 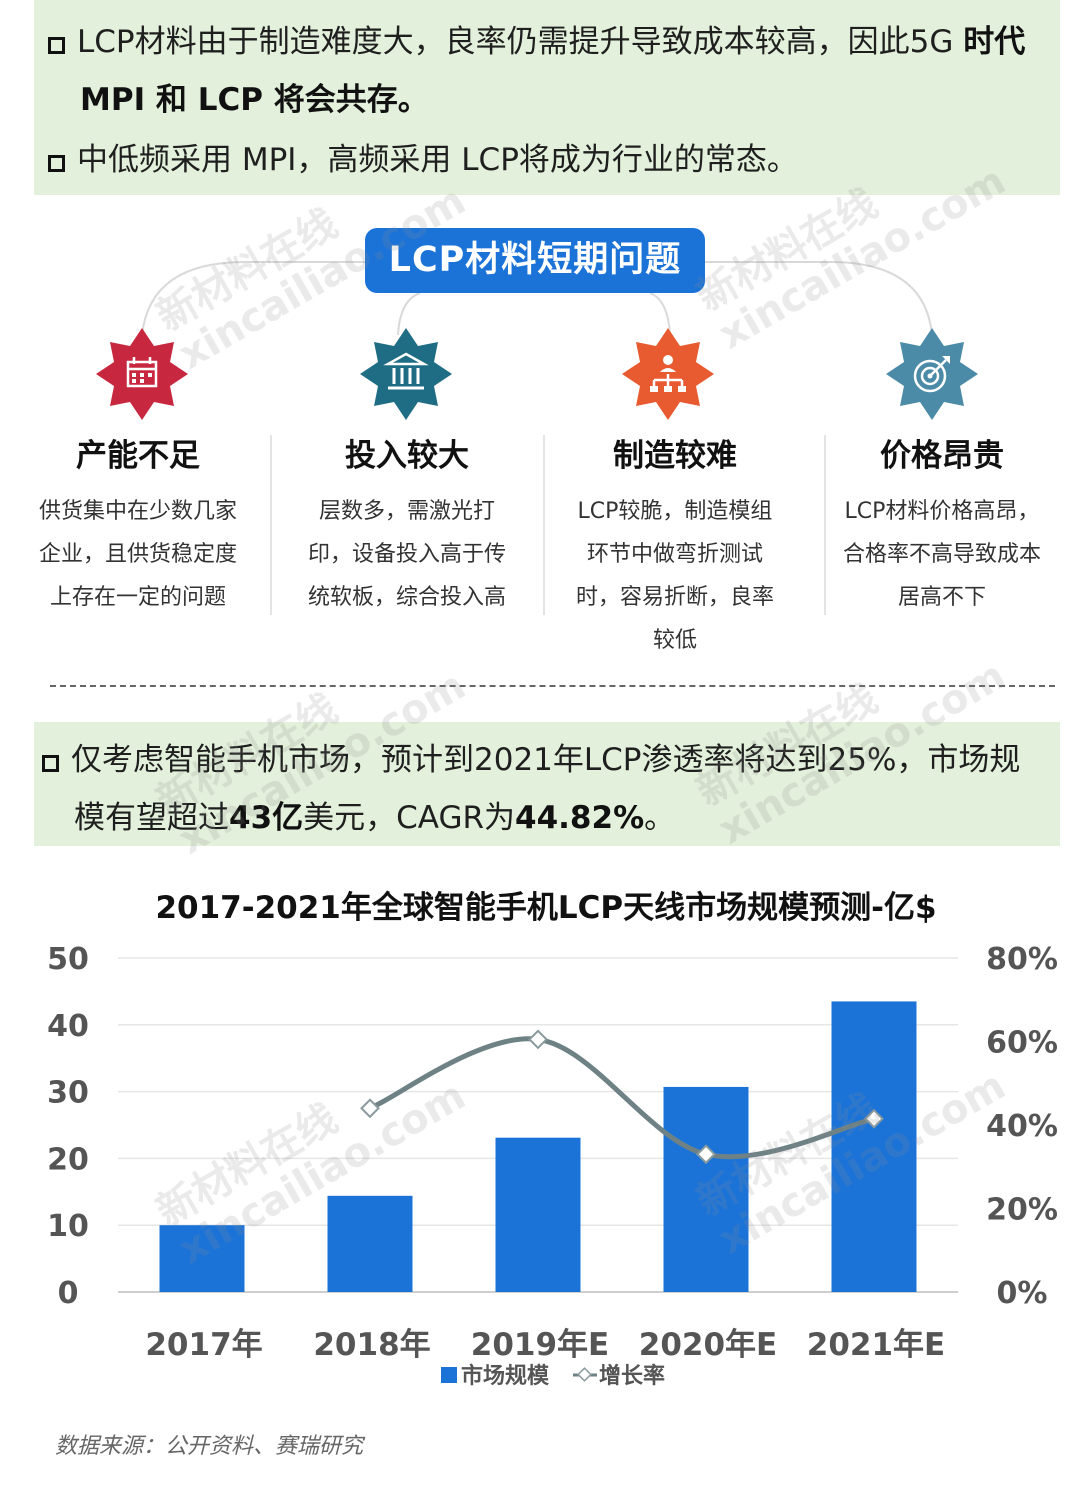 I want to click on intro-bullet-1-cont: MPI 和 LCP 将会共存。, so click(x=254, y=100).